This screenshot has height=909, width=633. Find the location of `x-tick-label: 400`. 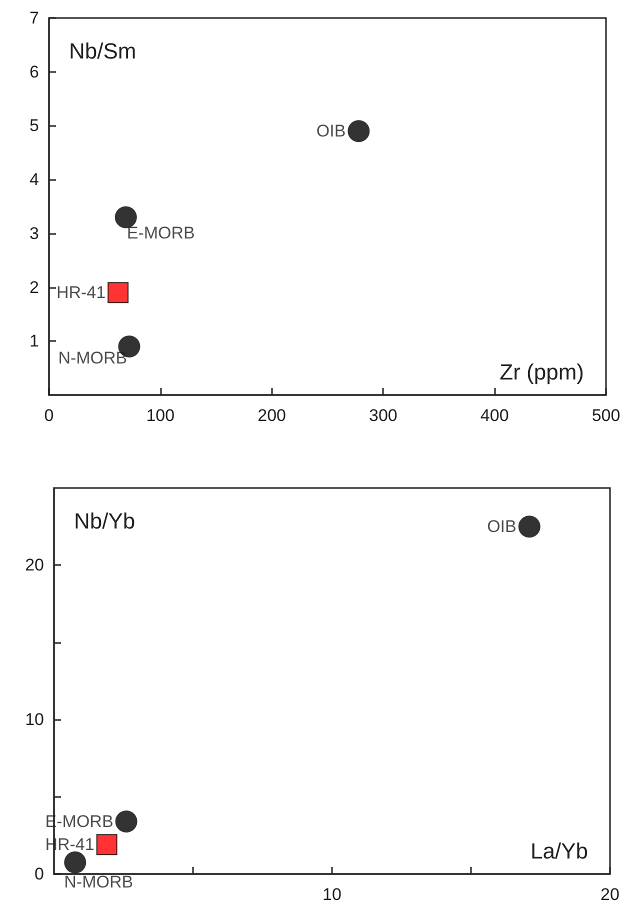

x-tick-label: 400 is located at coordinates (494, 415).